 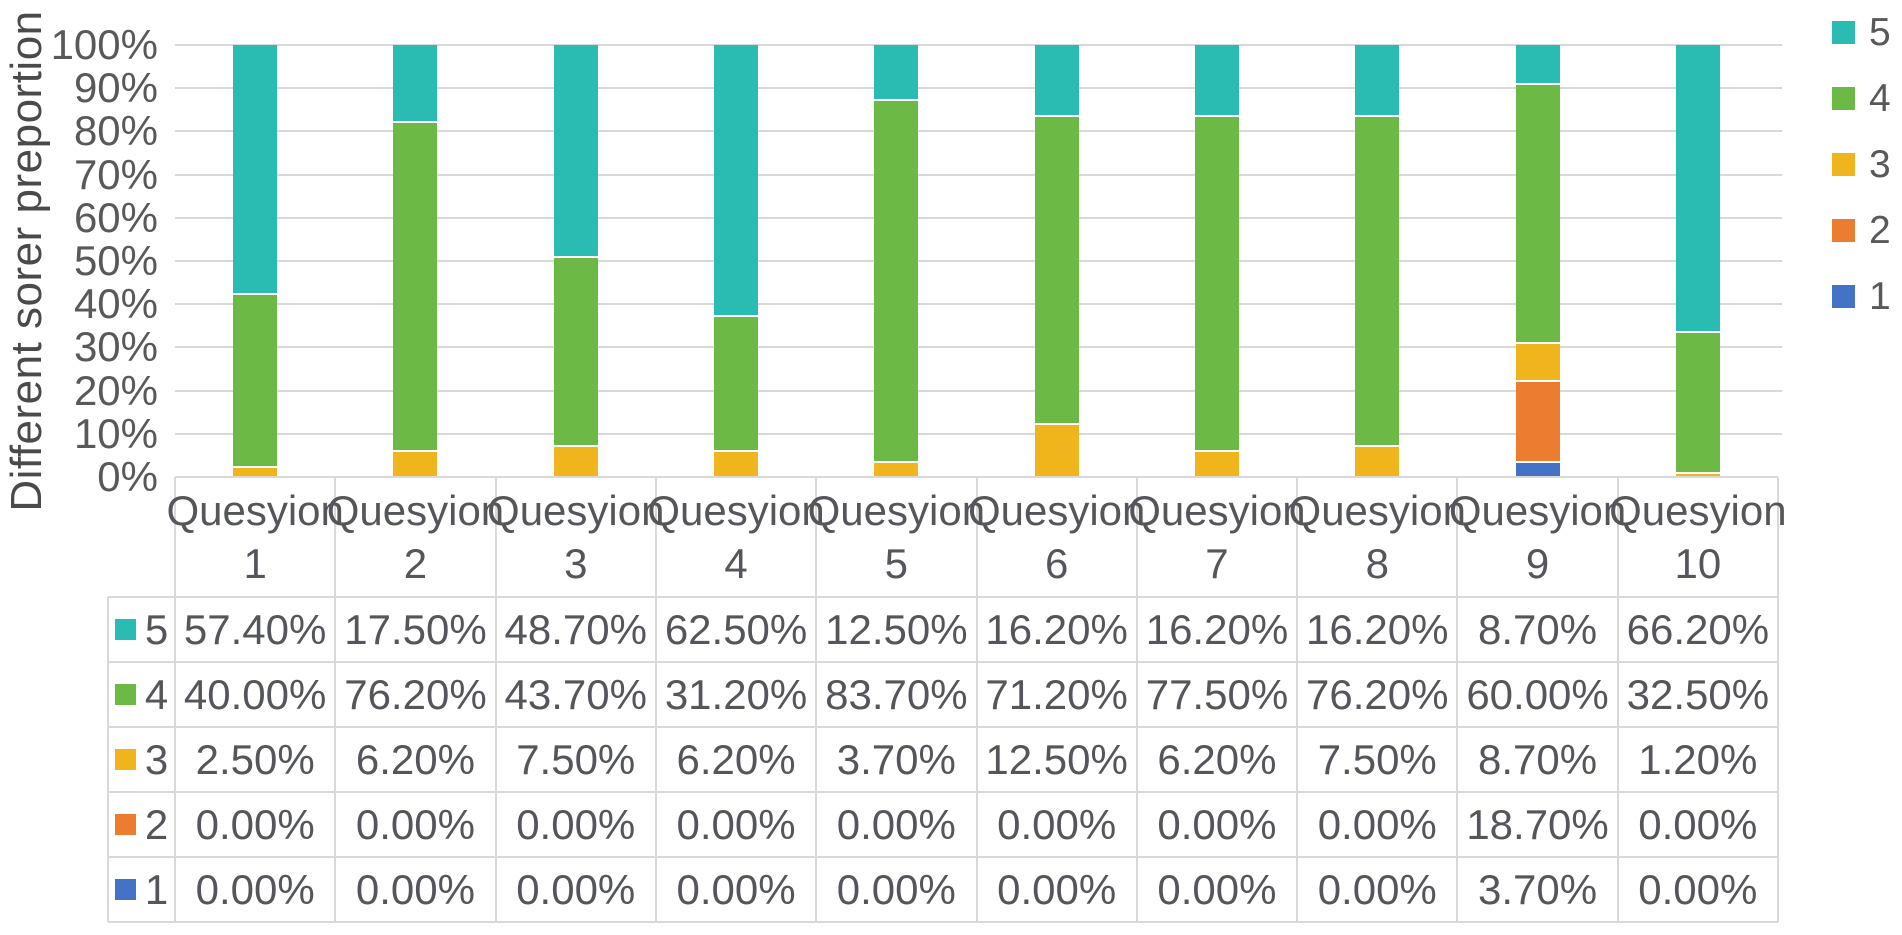 I want to click on table-cell: 48.70%, so click(x=575, y=629).